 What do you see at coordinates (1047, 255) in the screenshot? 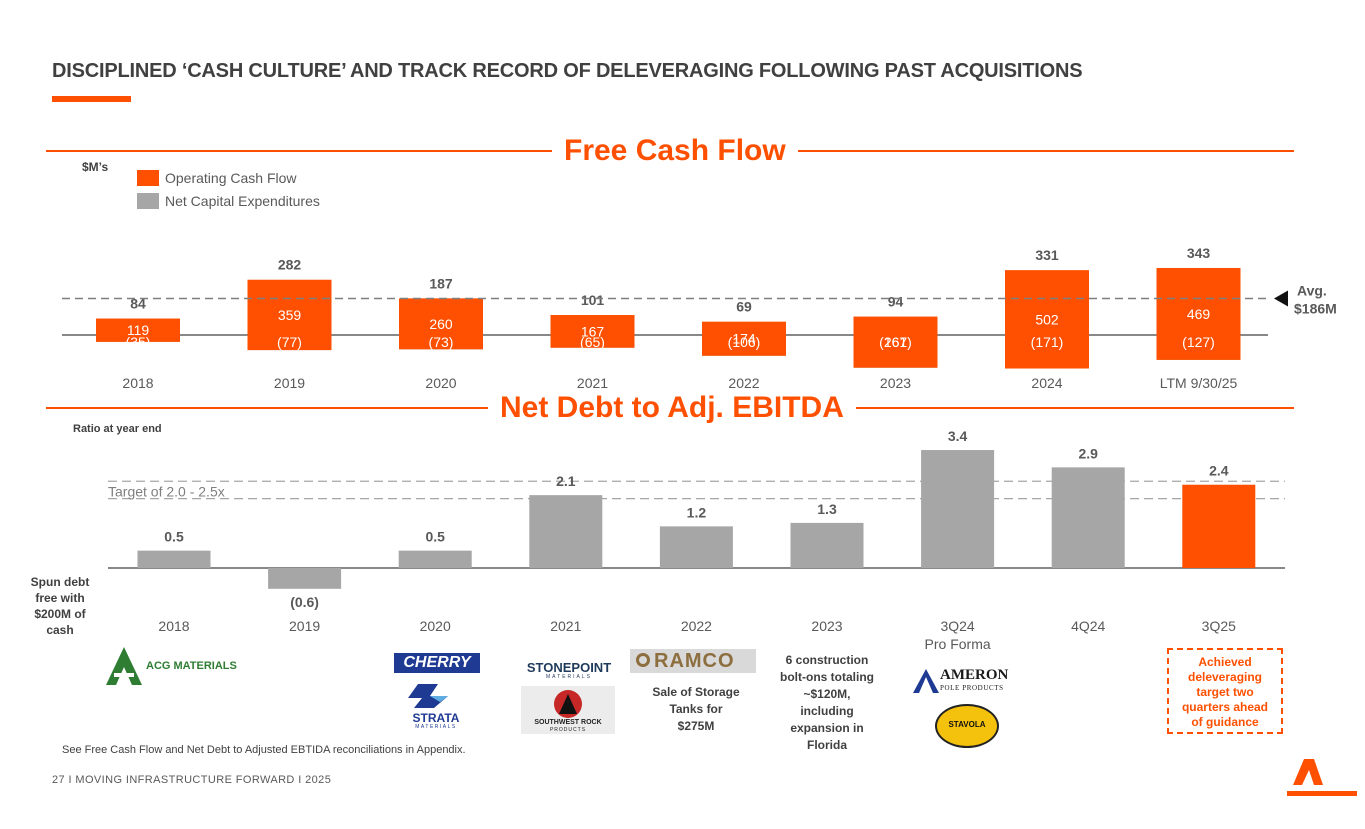
I see `fcf-total-label: 331` at bounding box center [1047, 255].